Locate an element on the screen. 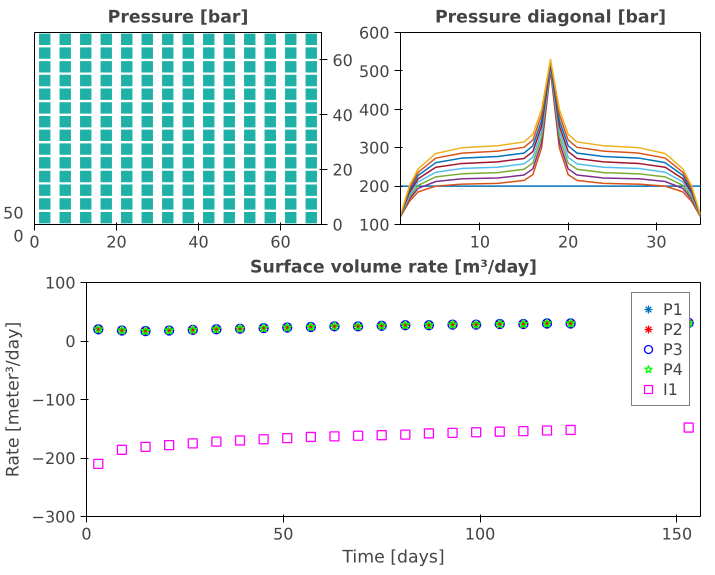  legend-label: P1 is located at coordinates (673, 309).